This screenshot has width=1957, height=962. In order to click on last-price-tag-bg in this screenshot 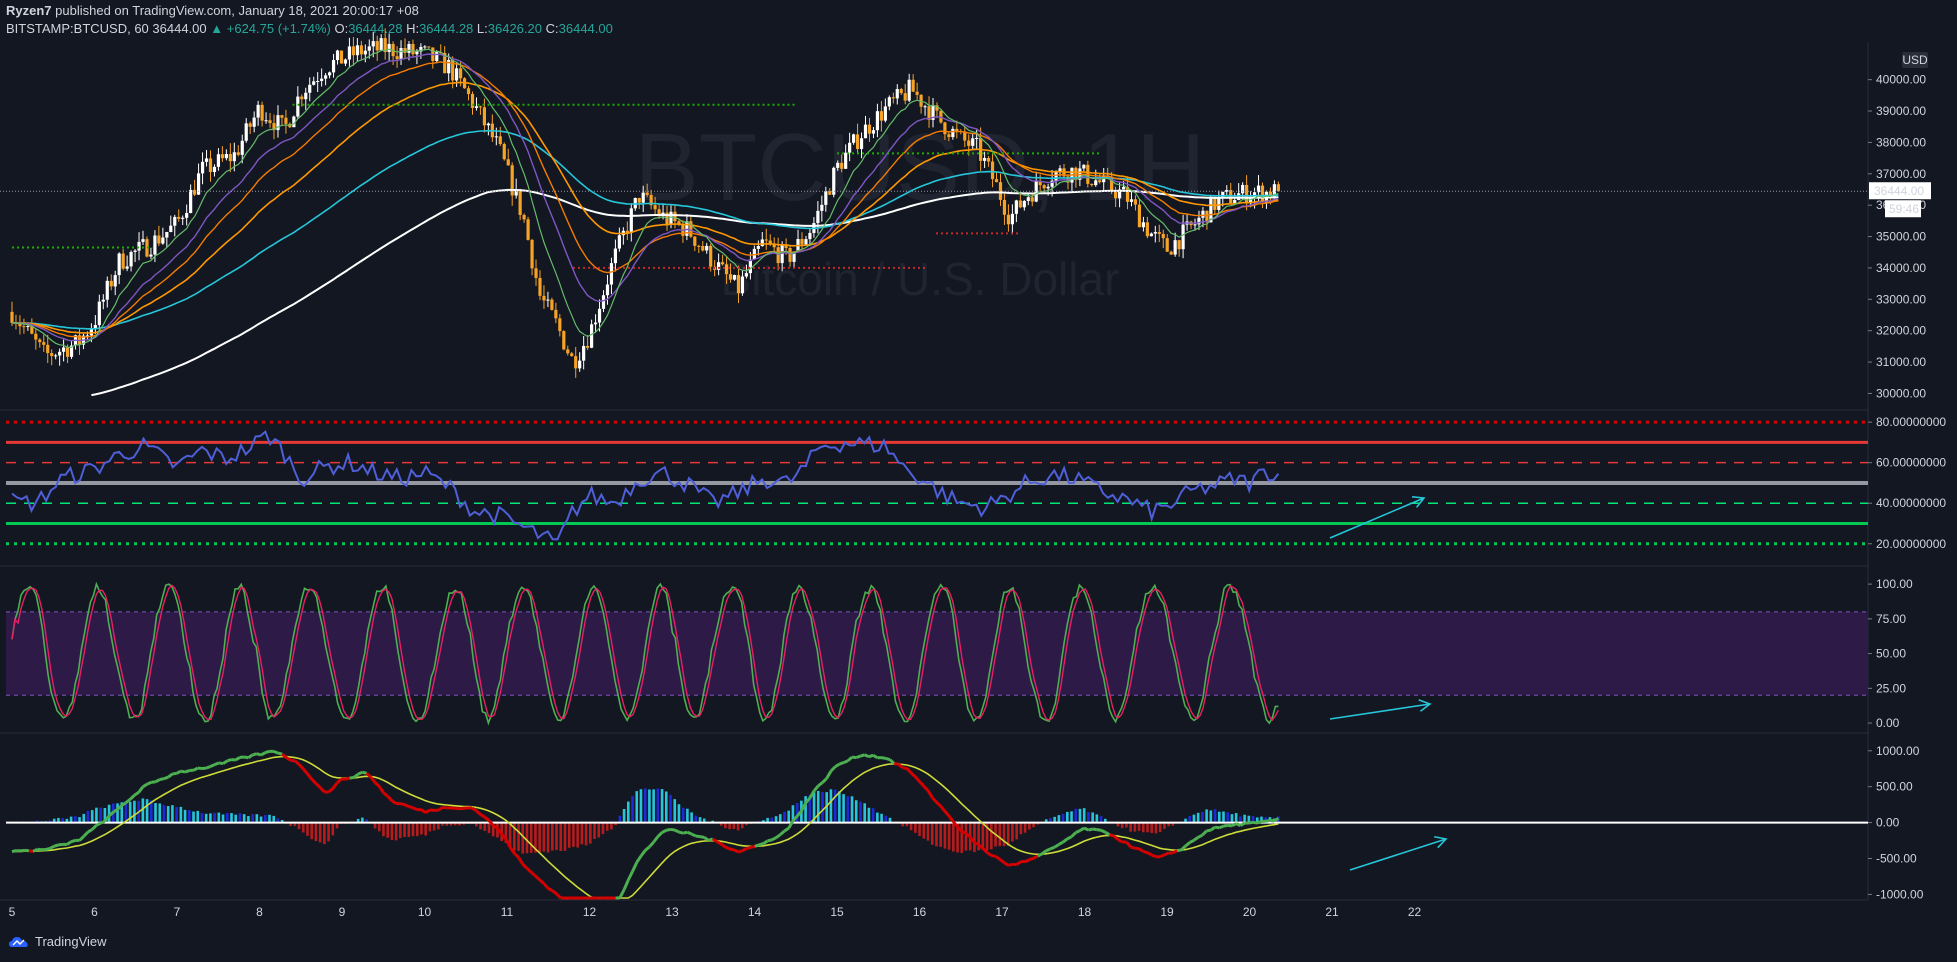, I will do `click(1900, 191)`.